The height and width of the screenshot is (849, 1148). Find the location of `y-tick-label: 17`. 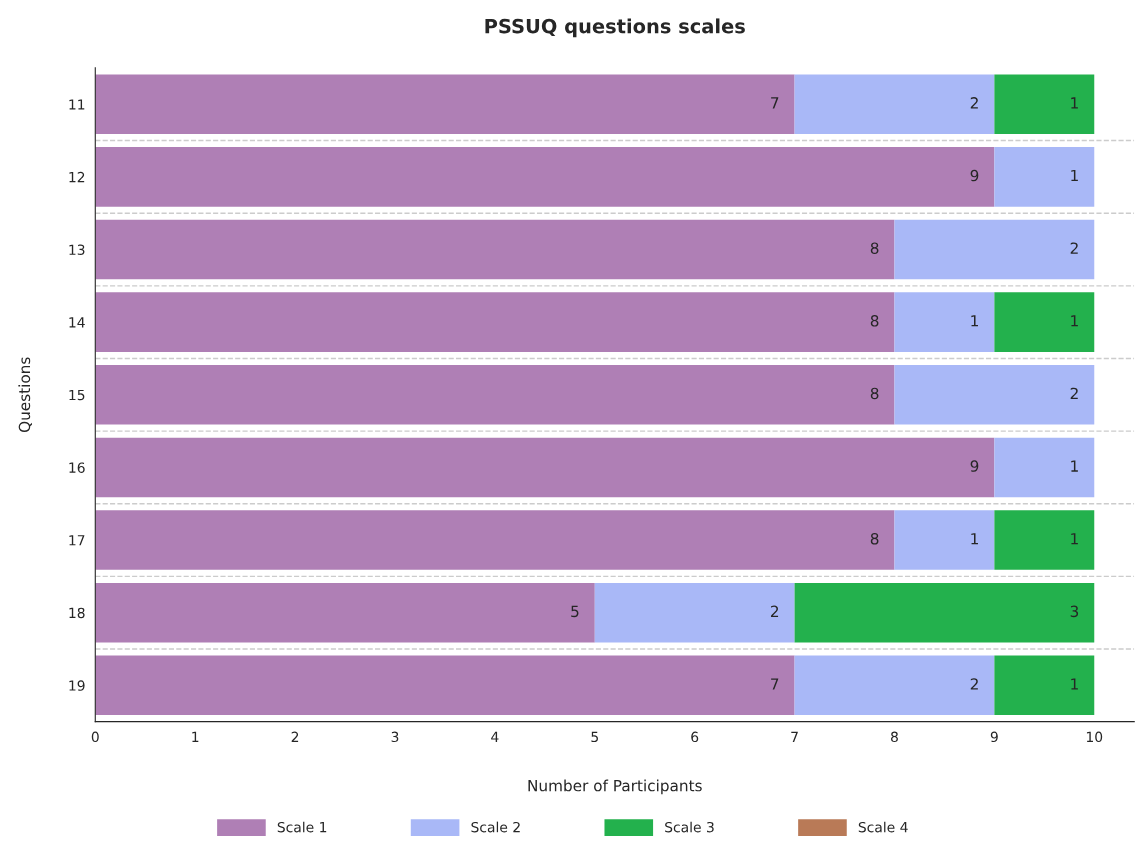

y-tick-label: 17 is located at coordinates (77, 540).